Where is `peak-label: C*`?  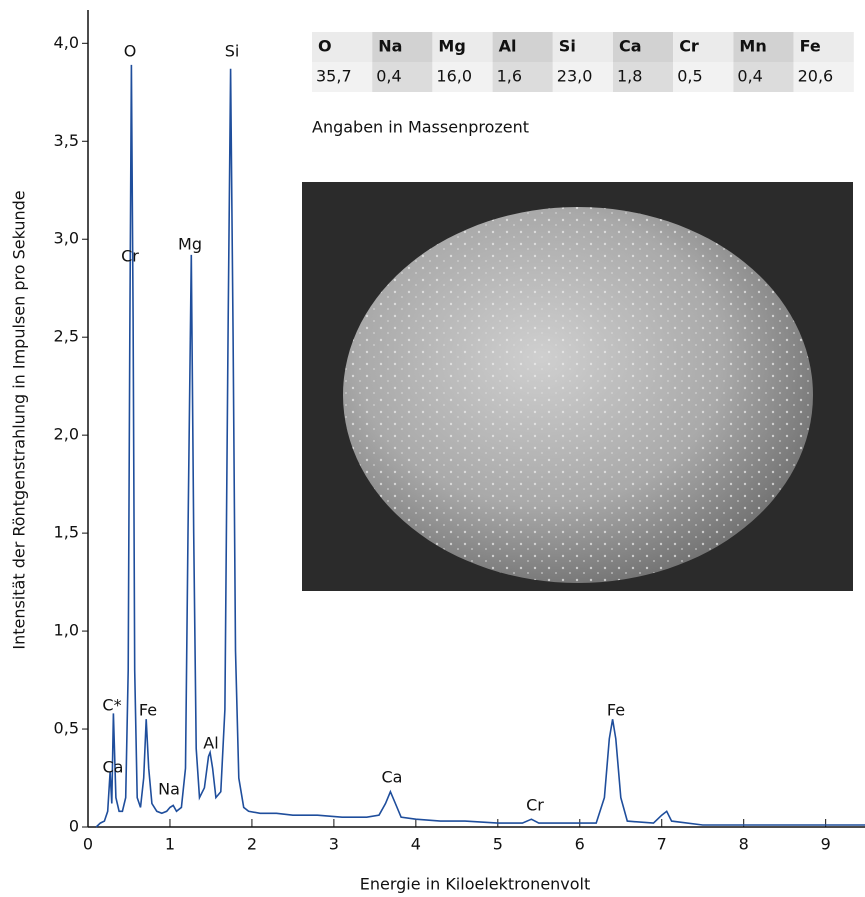
peak-label: C* is located at coordinates (111, 705).